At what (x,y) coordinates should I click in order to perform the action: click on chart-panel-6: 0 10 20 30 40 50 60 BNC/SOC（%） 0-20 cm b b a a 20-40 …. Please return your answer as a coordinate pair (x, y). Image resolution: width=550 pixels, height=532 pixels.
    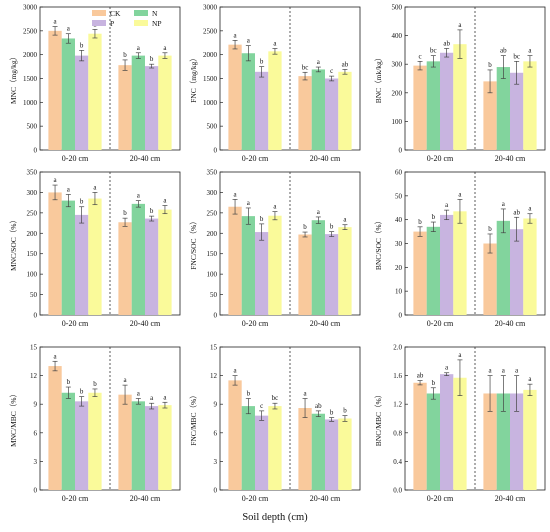
    Looking at the image, I should click on (460, 248).